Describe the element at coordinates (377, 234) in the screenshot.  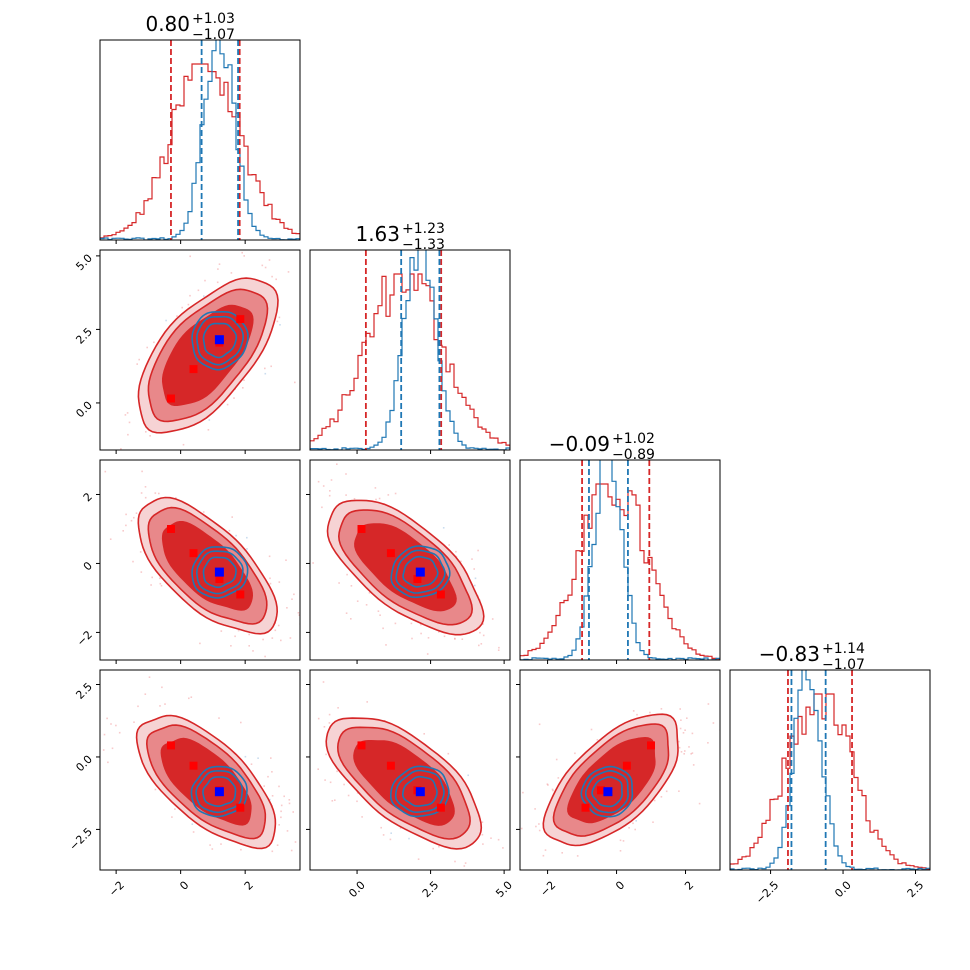
I see `param-title-value-2: 1.63` at that location.